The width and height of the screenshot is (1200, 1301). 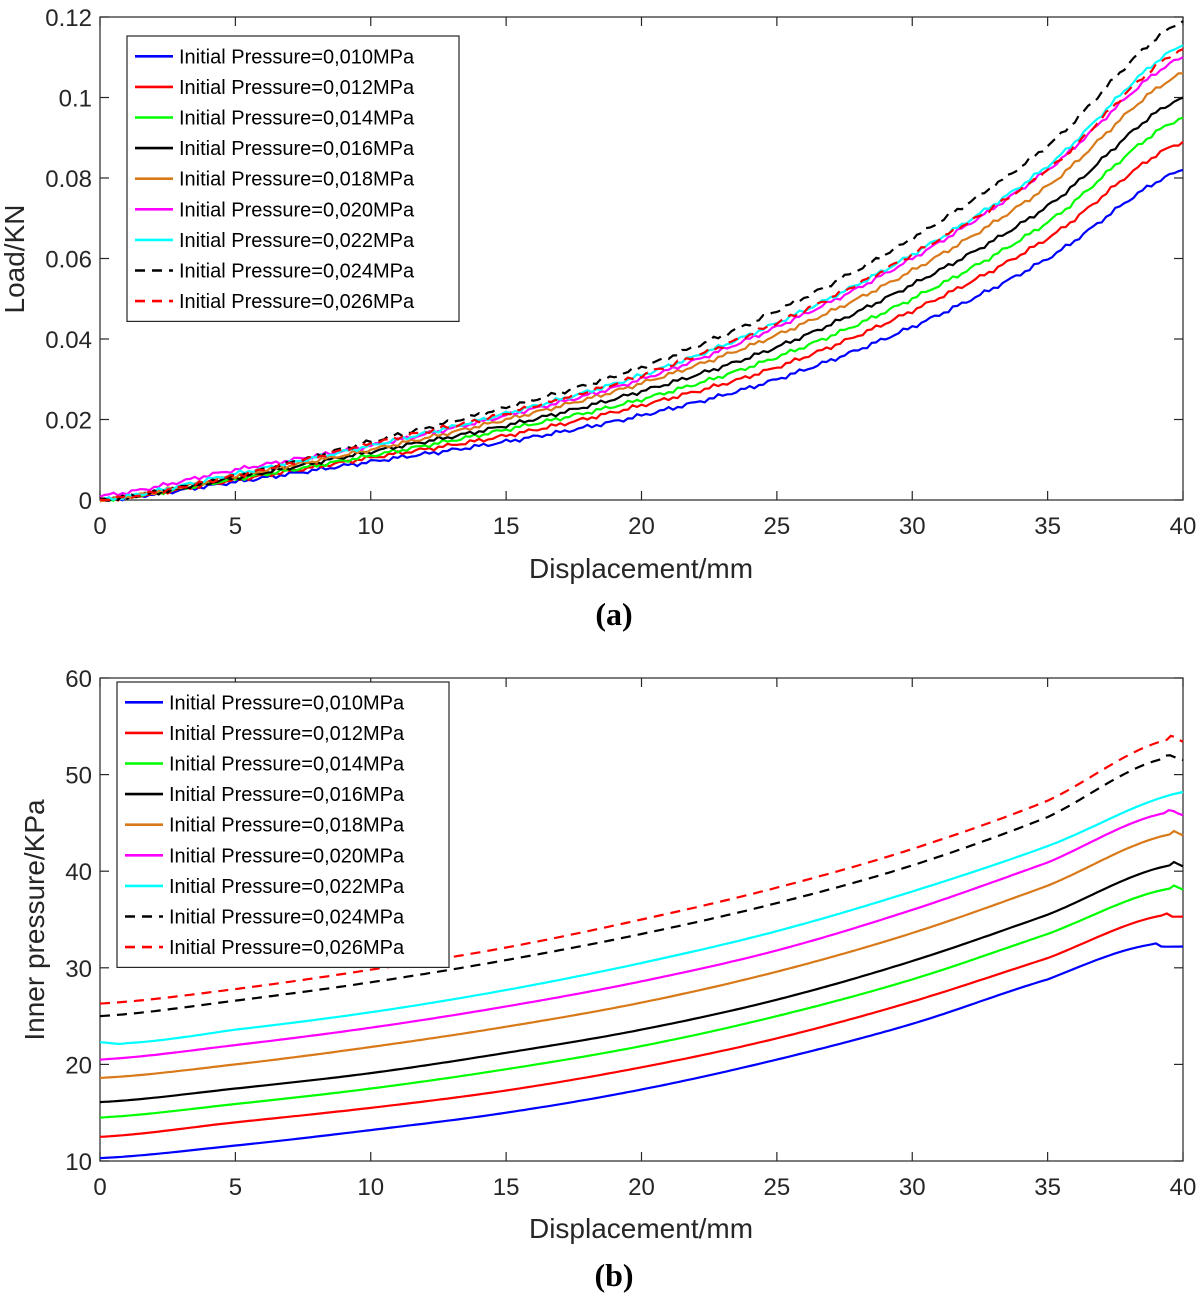 I want to click on y-tick-label: 0.02, so click(x=68, y=421).